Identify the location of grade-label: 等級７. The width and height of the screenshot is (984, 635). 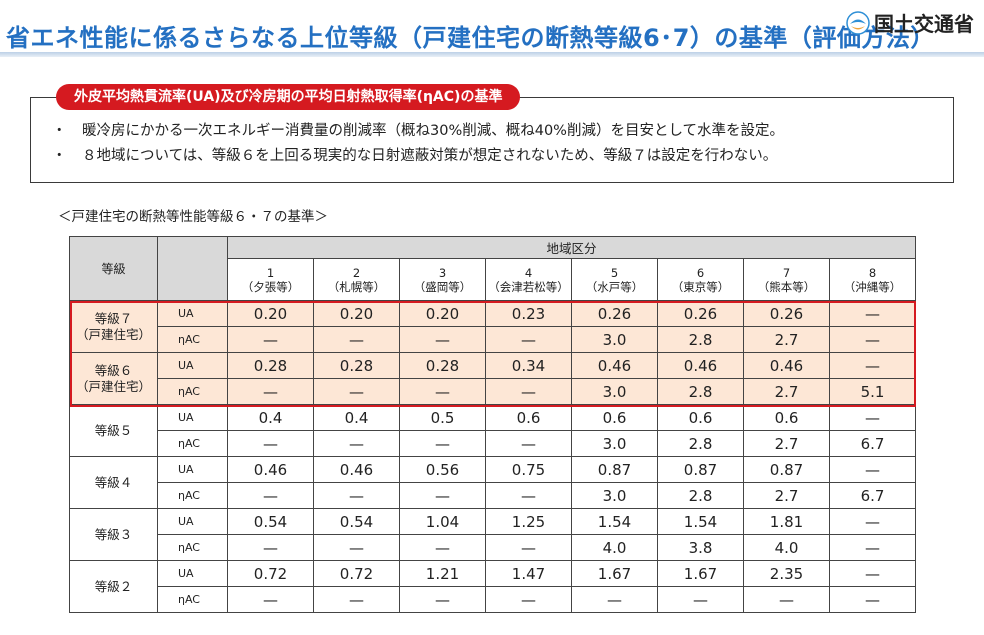
(113, 318).